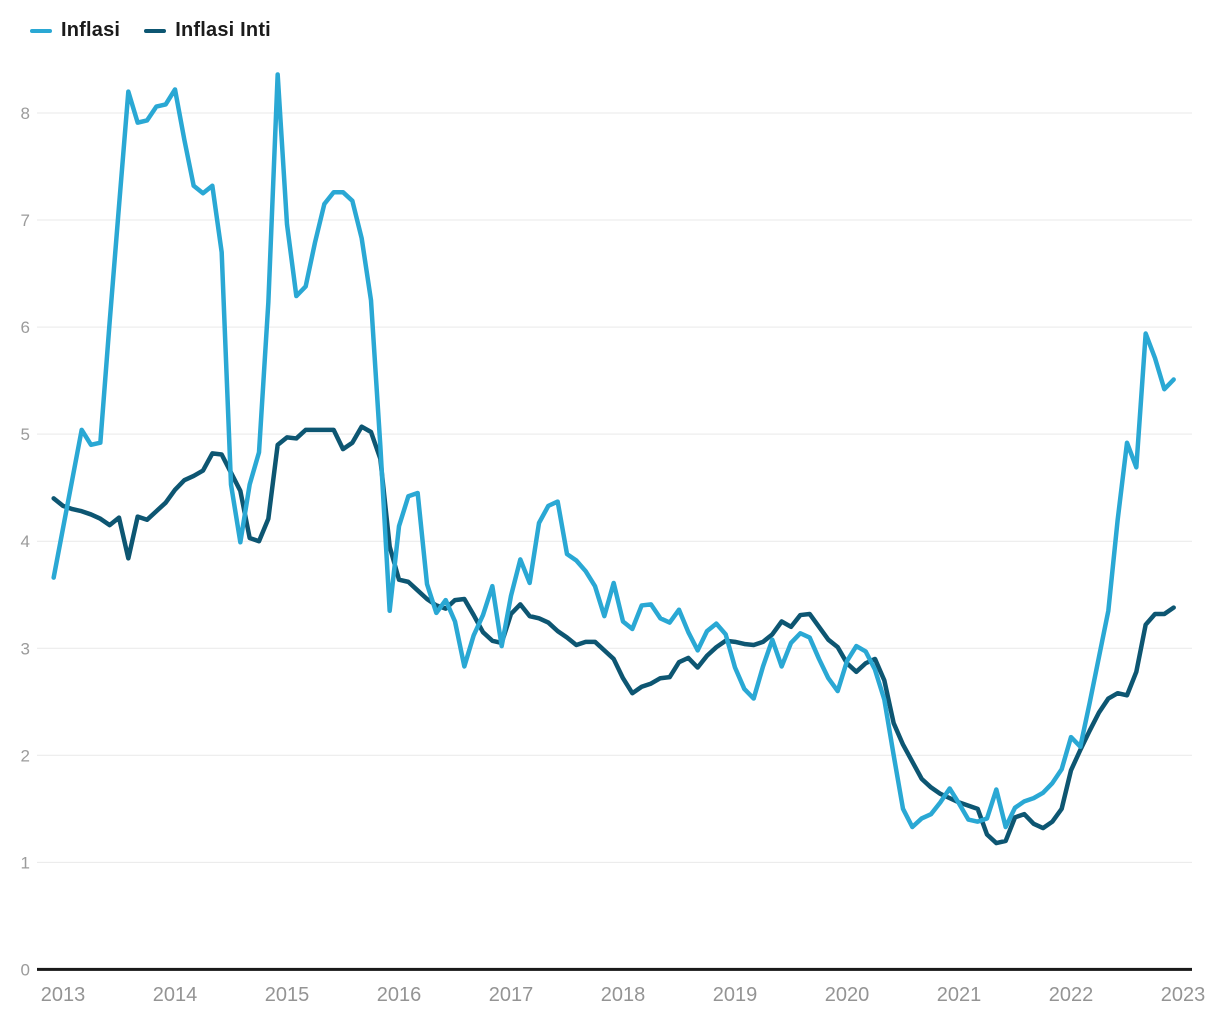 The width and height of the screenshot is (1220, 1020). Describe the element at coordinates (223, 30) in the screenshot. I see `legend-label-inflasi-inti: Inflasi Inti` at that location.